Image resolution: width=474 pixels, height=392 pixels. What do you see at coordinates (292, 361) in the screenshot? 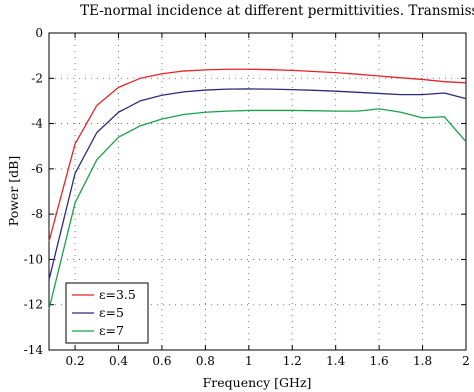
I see `x-tick-label: 1.2` at bounding box center [292, 361].